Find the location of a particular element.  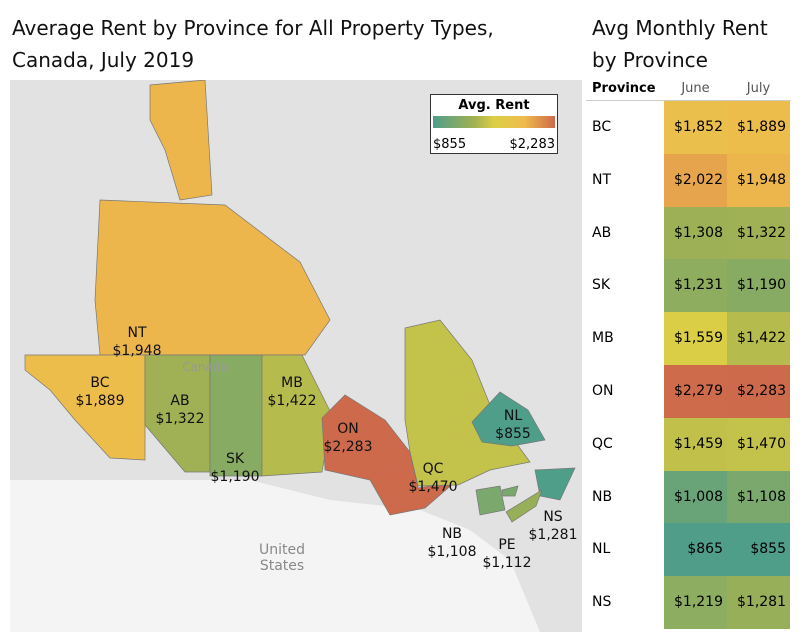

cell-june: $1,852 is located at coordinates (695, 127).